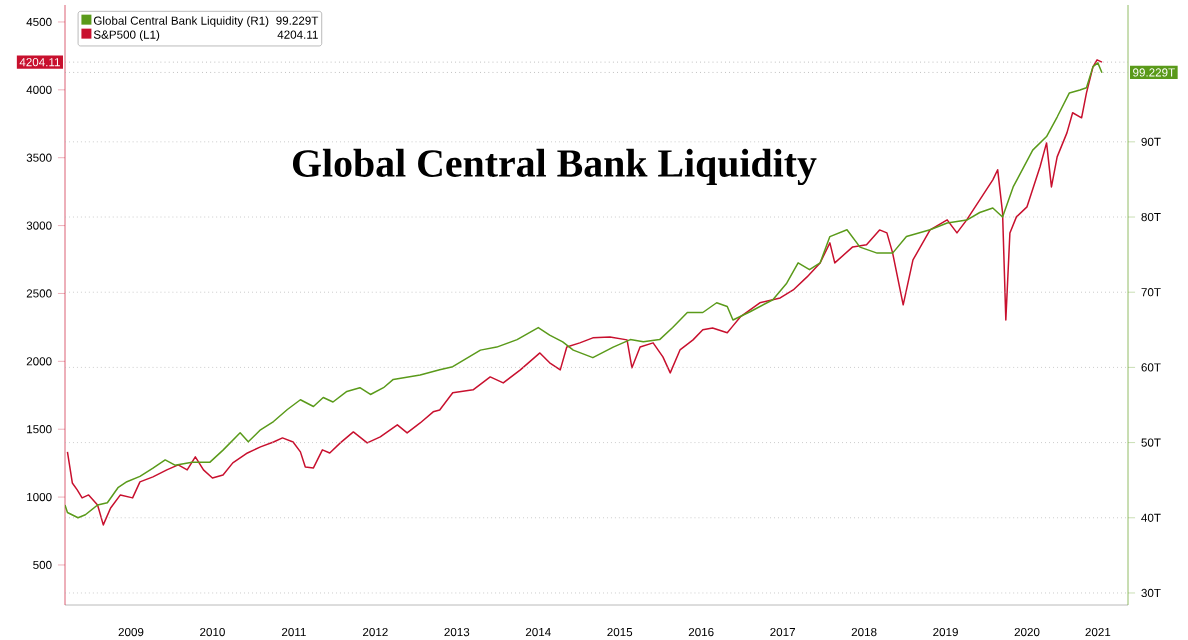 The width and height of the screenshot is (1188, 640). I want to click on text: Global Central Bank Liquidity, so click(554, 167).